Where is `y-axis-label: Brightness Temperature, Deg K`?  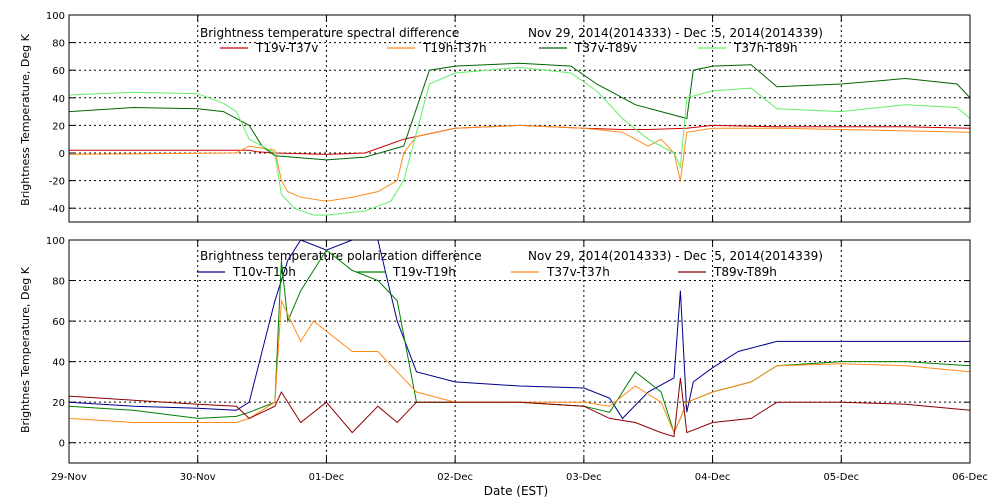
y-axis-label: Brightness Temperature, Deg K is located at coordinates (25, 119).